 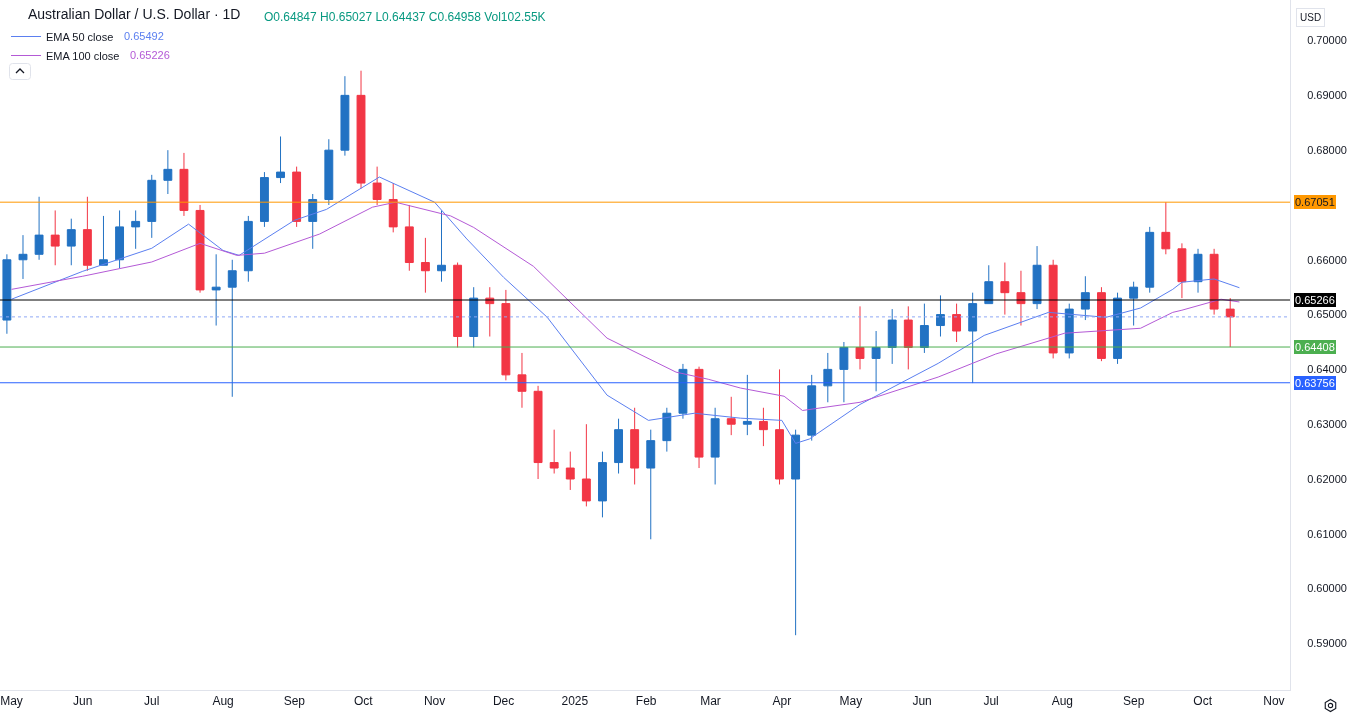 I want to click on x-tick-label: Apr, so click(x=782, y=701).